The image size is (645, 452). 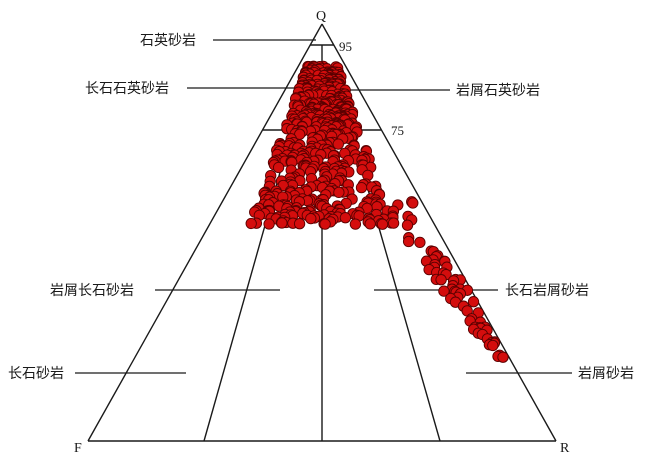 I want to click on vertex-label-f: F, so click(x=78, y=446).